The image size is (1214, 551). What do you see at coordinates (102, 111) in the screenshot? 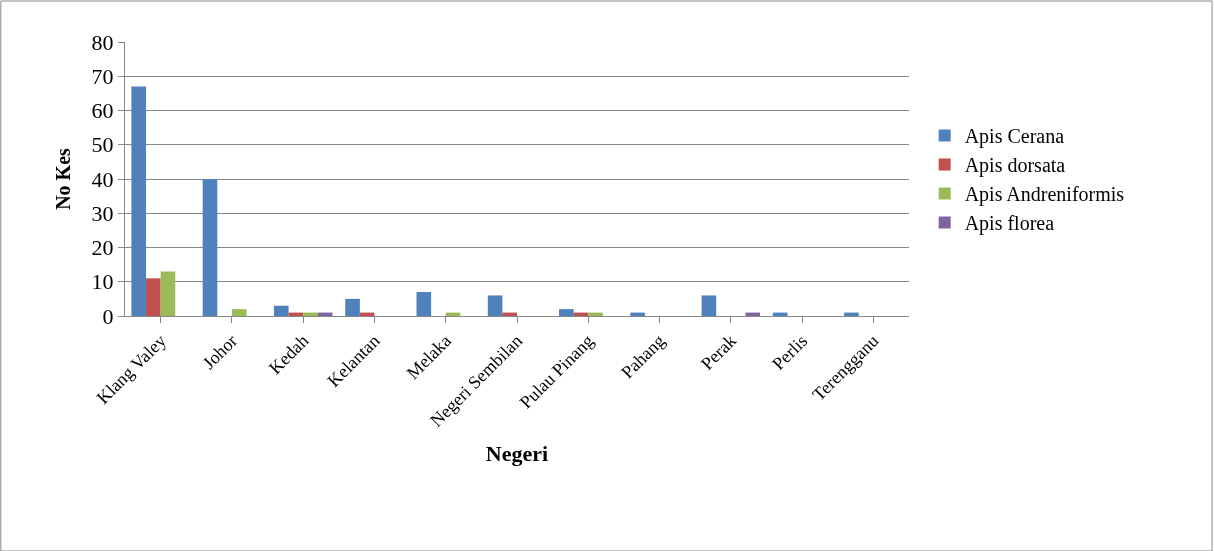
I see `y-tick-label: 60` at bounding box center [102, 111].